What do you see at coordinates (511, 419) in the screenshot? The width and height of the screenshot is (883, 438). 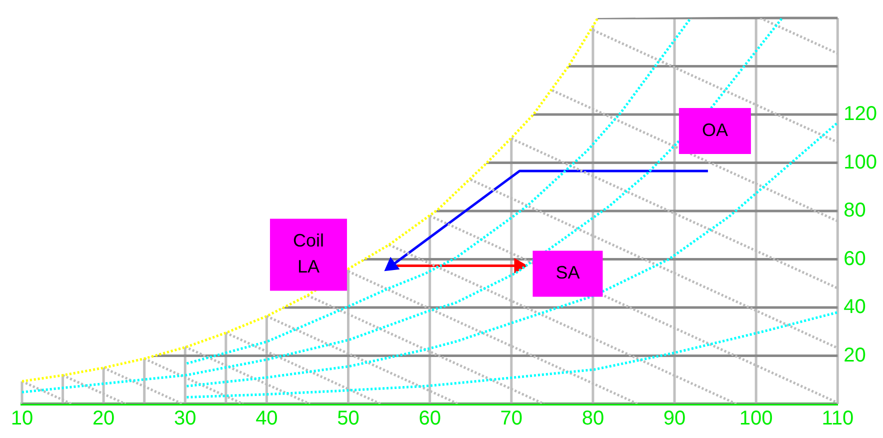 I see `x-tick-label: 70` at bounding box center [511, 419].